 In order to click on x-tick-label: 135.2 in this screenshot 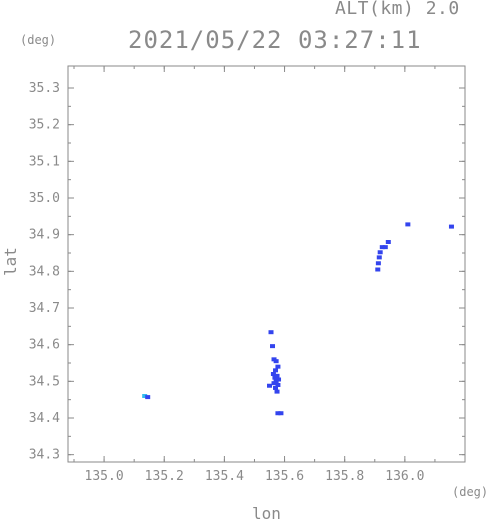, I will do `click(164, 476)`.